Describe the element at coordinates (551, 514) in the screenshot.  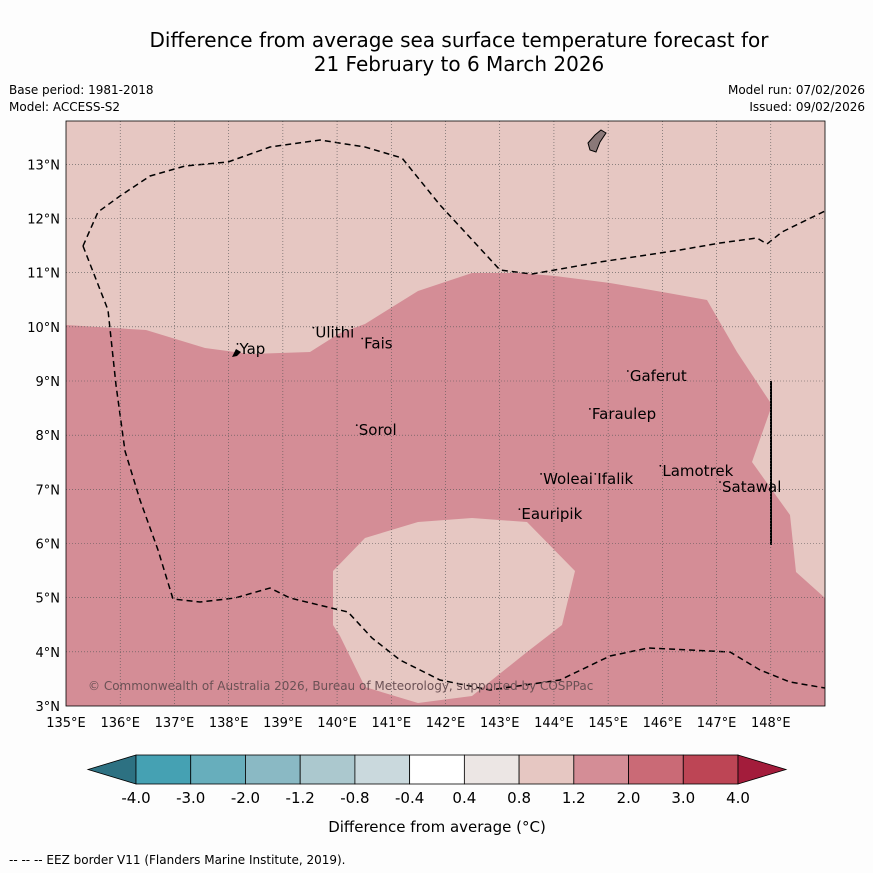
I see `place-label-eauripik: Eauripik` at that location.